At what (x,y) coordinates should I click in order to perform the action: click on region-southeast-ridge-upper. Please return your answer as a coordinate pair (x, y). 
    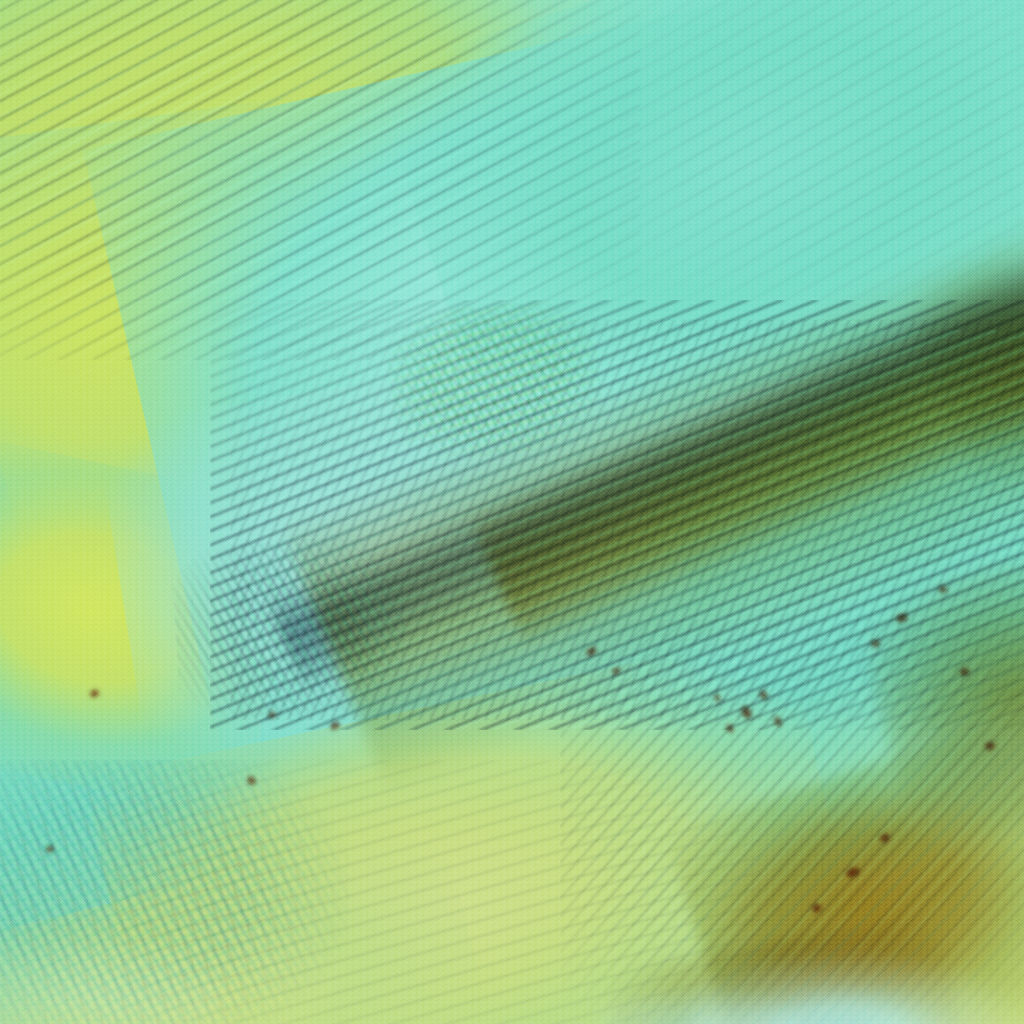
    Looking at the image, I should click on (938, 690).